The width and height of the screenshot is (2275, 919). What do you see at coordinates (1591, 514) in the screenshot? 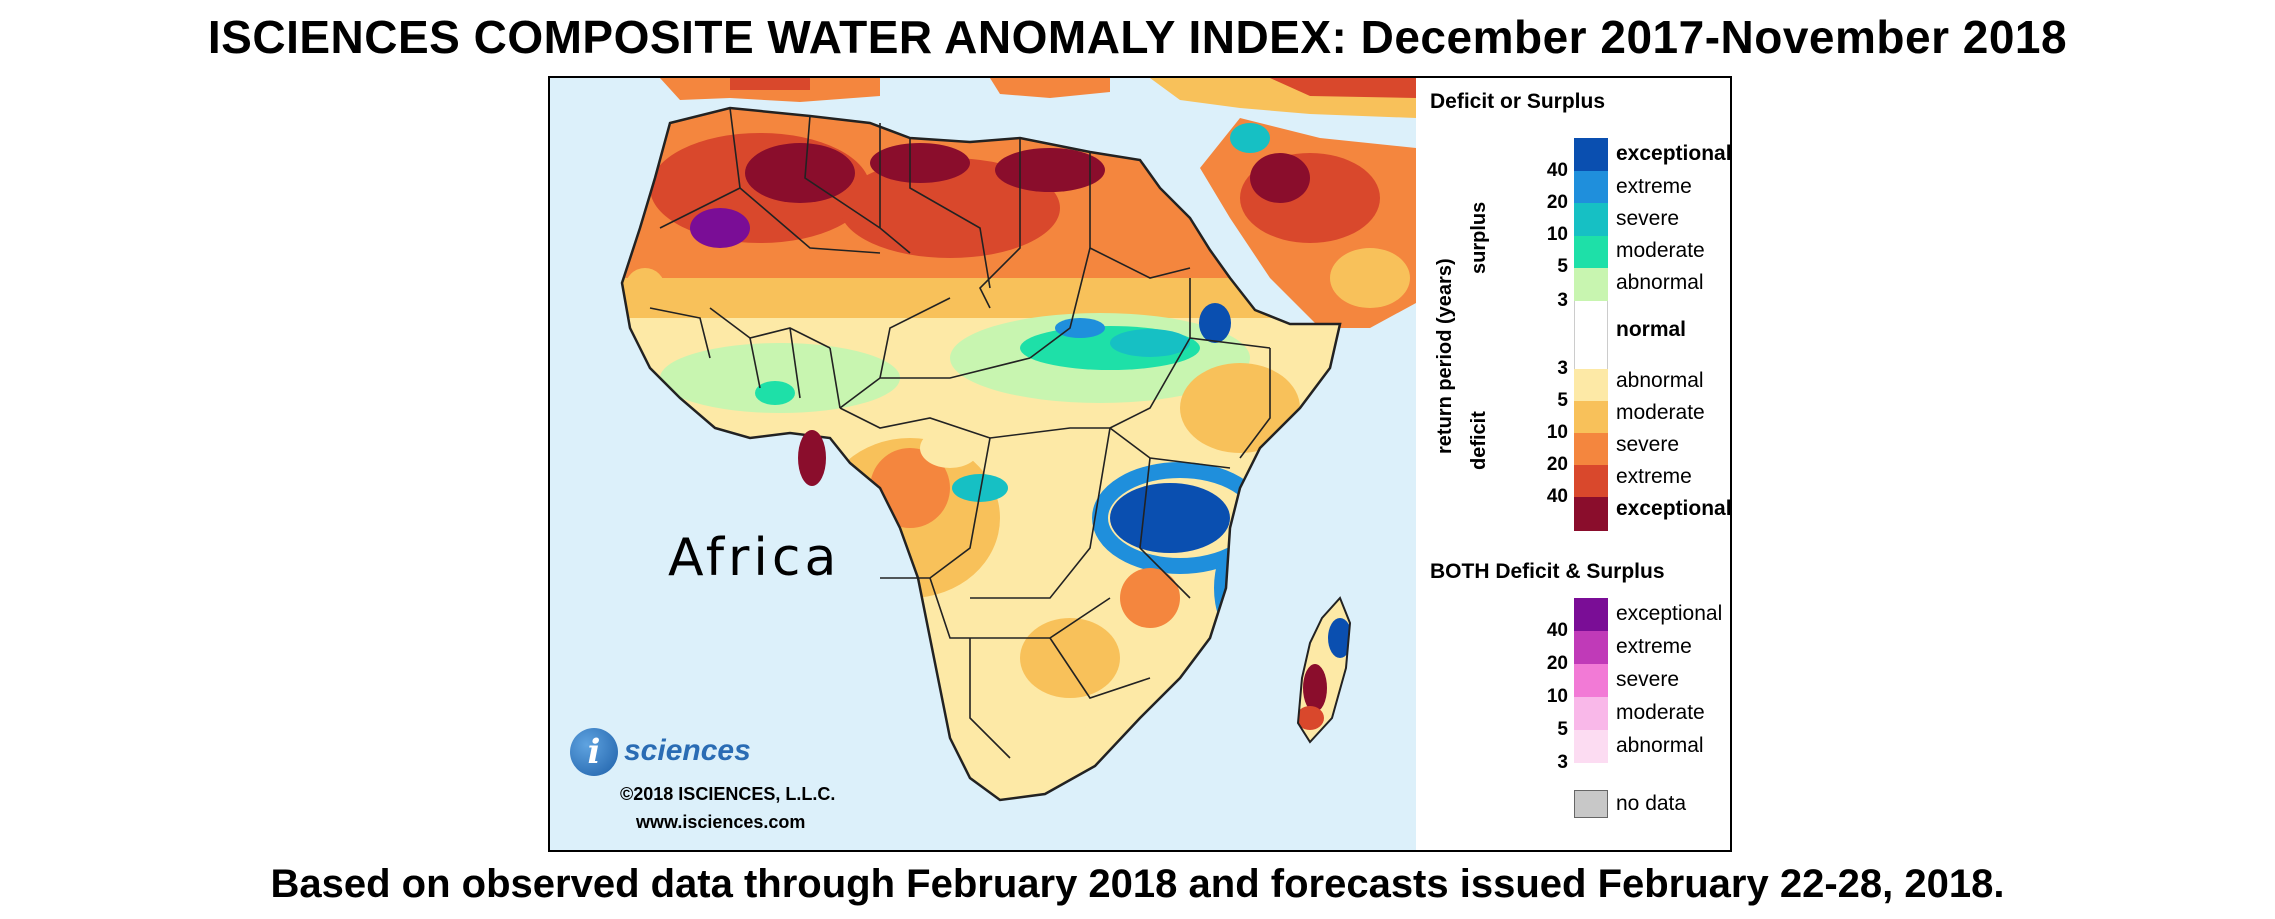
I see `swatch-deficit-exceptional` at bounding box center [1591, 514].